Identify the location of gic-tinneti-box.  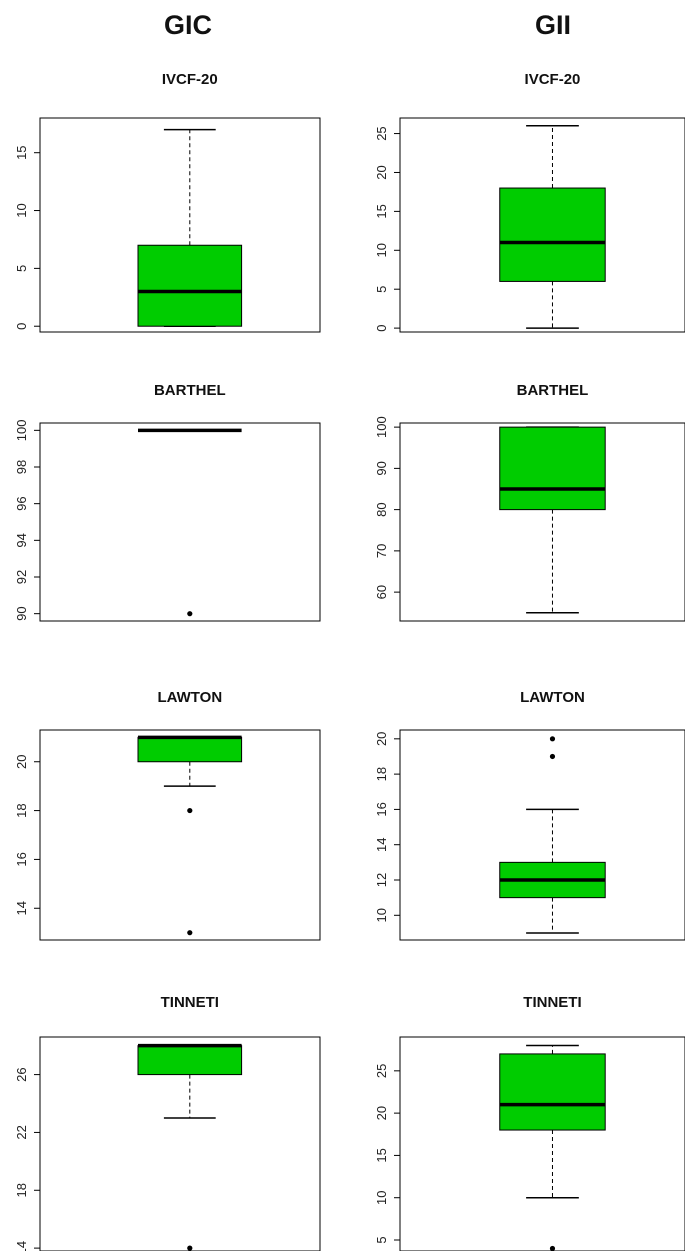
(190, 1060).